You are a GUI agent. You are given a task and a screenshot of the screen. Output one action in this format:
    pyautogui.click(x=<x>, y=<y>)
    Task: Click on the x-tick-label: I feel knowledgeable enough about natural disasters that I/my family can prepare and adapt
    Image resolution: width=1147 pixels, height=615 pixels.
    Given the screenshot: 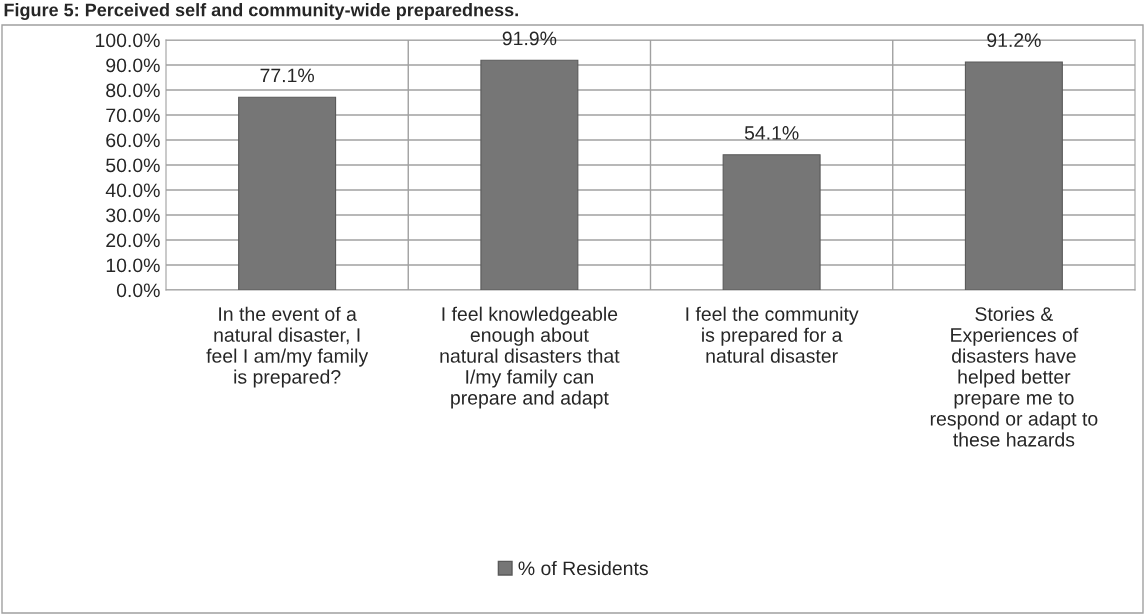 What is the action you would take?
    pyautogui.click(x=530, y=357)
    